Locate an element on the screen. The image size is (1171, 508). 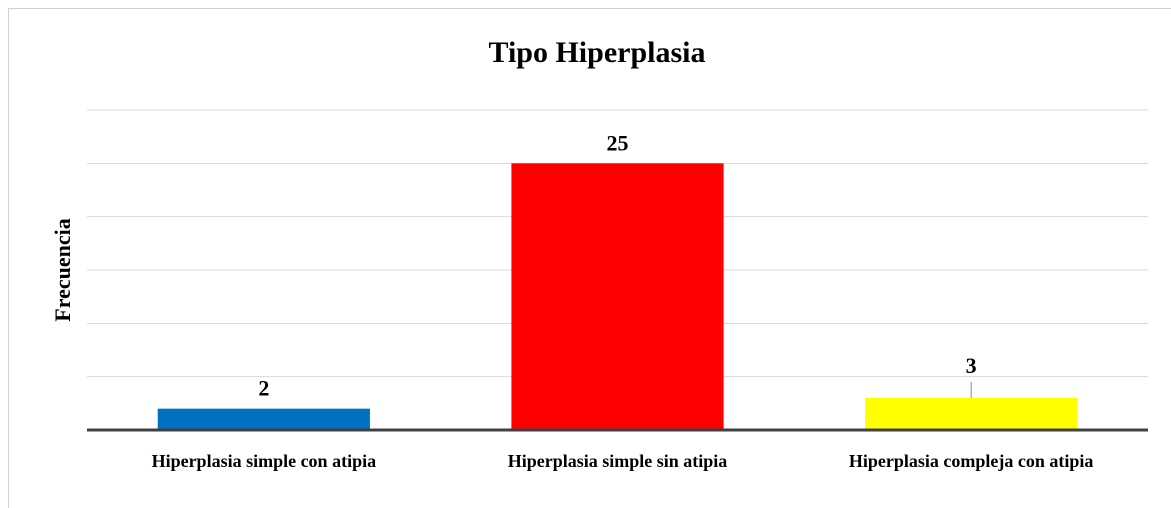
x-tick-label: Hiperplasia simple sin atipia is located at coordinates (618, 461).